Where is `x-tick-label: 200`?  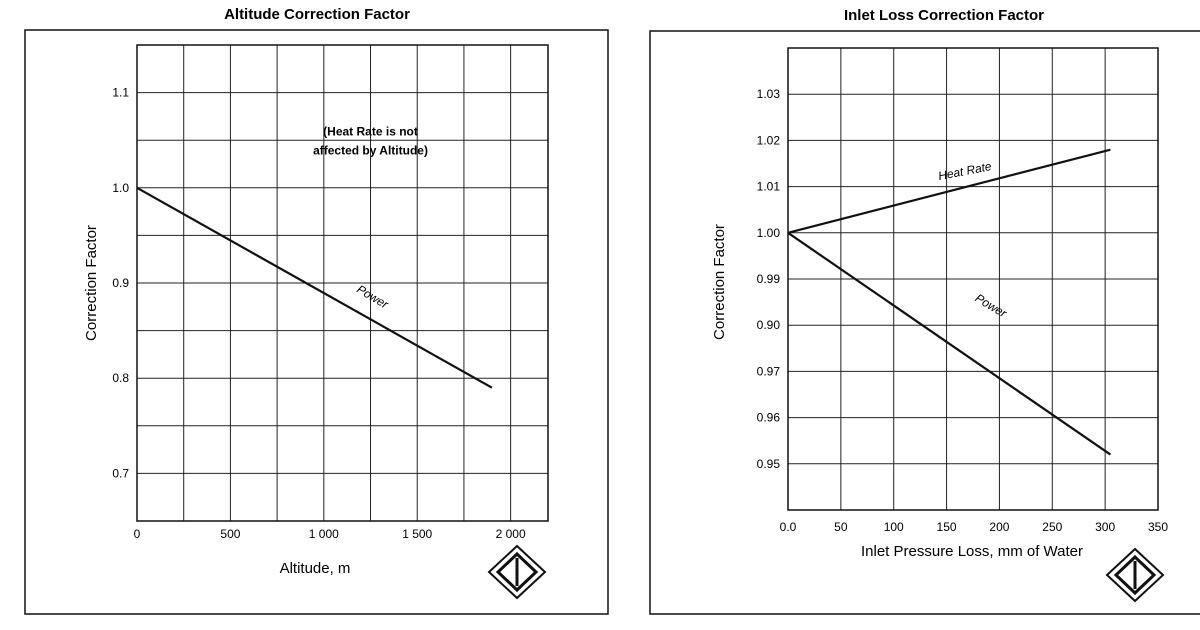 x-tick-label: 200 is located at coordinates (999, 527).